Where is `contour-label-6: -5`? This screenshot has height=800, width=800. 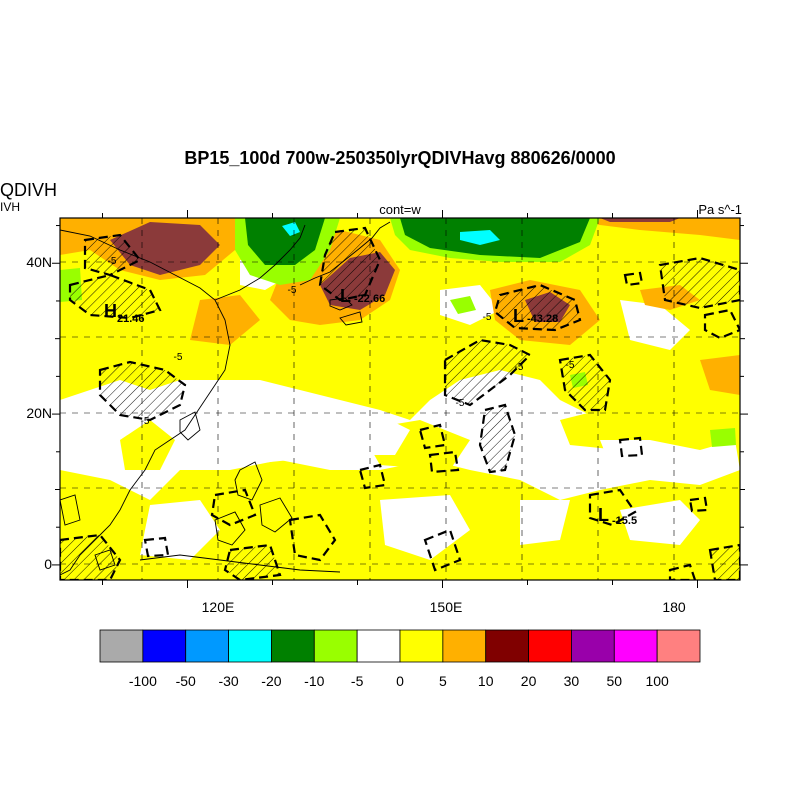 contour-label-6: -5 is located at coordinates (519, 367).